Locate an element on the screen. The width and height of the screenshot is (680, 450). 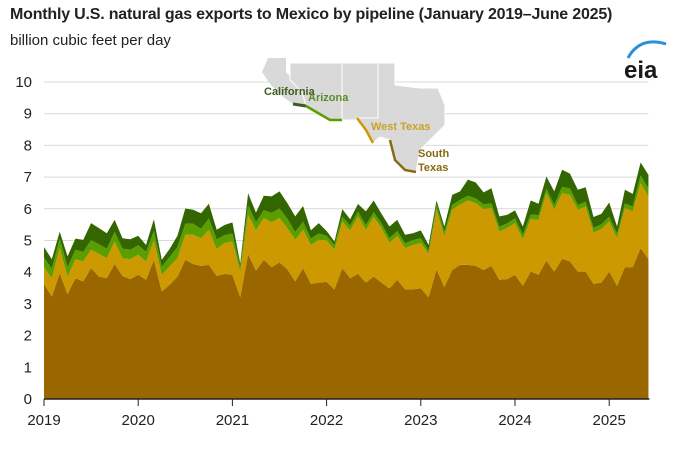
california-shape is located at coordinates (284, 81).